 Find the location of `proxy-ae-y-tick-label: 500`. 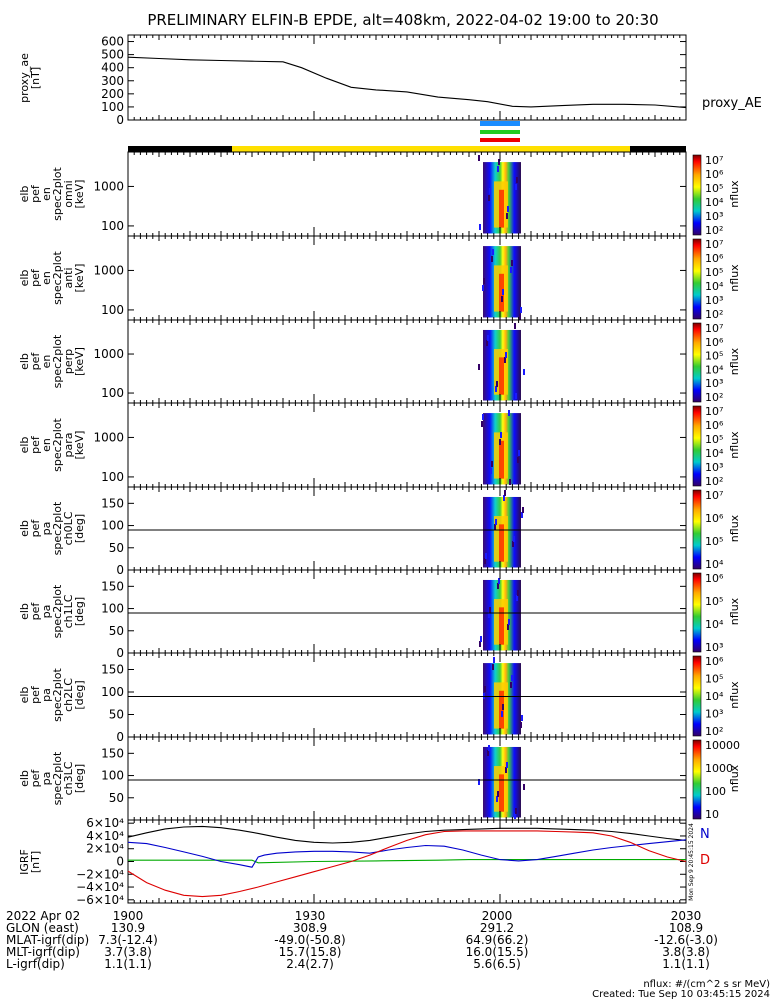

proxy-ae-y-tick-label: 500 is located at coordinates (112, 55).